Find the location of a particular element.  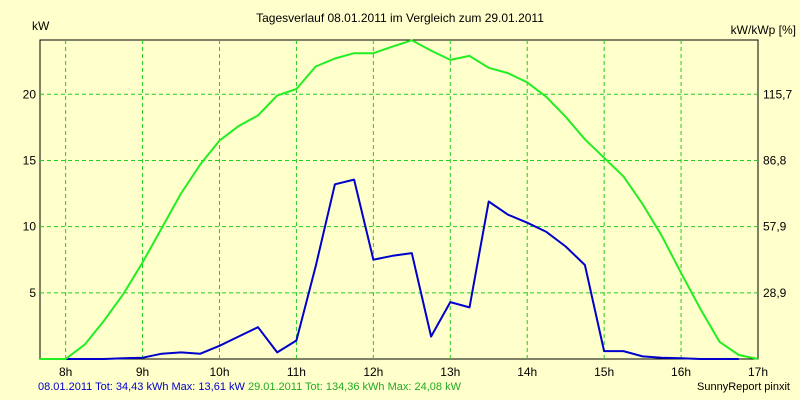

y-left-tick-label: 5 is located at coordinates (32, 293).